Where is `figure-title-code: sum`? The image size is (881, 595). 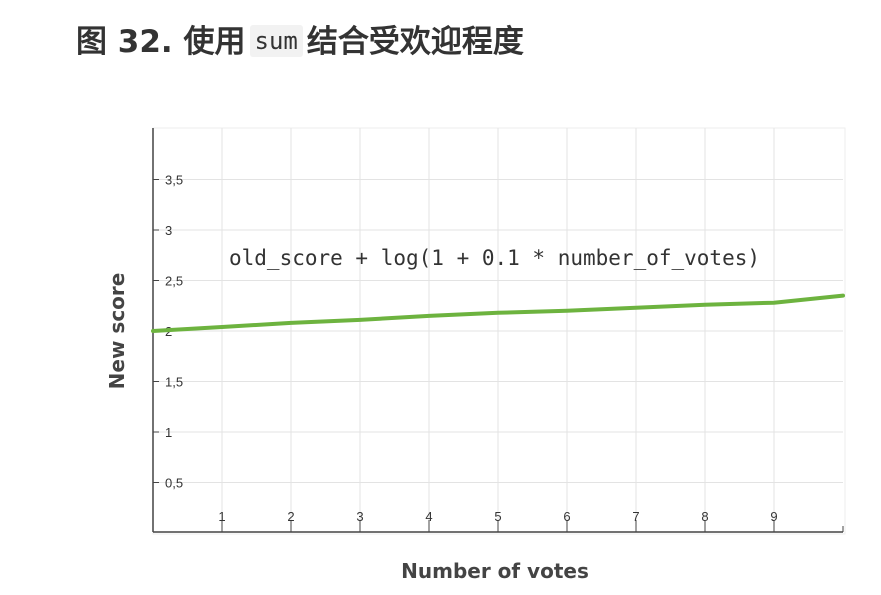
figure-title-code: sum is located at coordinates (276, 41).